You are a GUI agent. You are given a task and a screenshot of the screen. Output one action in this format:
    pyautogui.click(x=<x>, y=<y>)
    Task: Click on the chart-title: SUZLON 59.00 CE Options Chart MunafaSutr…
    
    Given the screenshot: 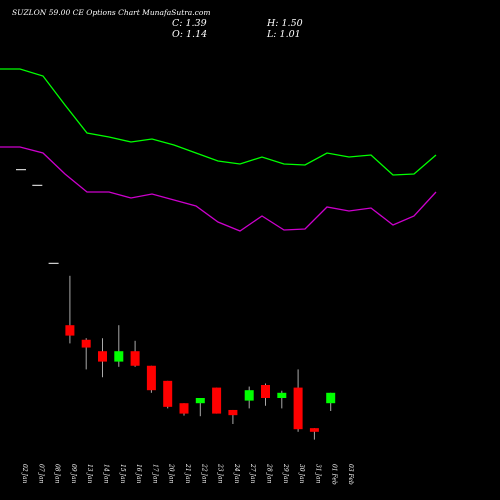 What is the action you would take?
    pyautogui.click(x=111, y=12)
    